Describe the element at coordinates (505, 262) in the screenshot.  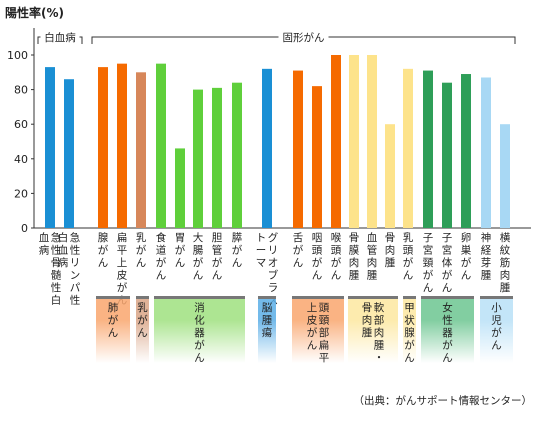
I see `category-label: 横紋筋肉腫` at that location.